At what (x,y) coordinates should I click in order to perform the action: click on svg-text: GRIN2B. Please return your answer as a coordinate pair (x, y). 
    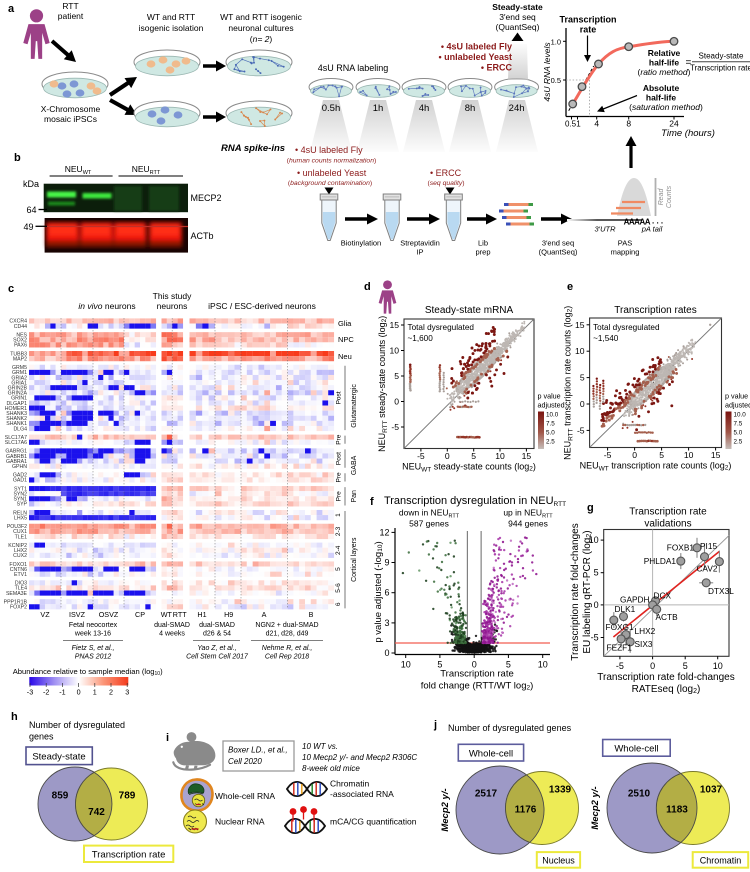
    Looking at the image, I should click on (18, 389).